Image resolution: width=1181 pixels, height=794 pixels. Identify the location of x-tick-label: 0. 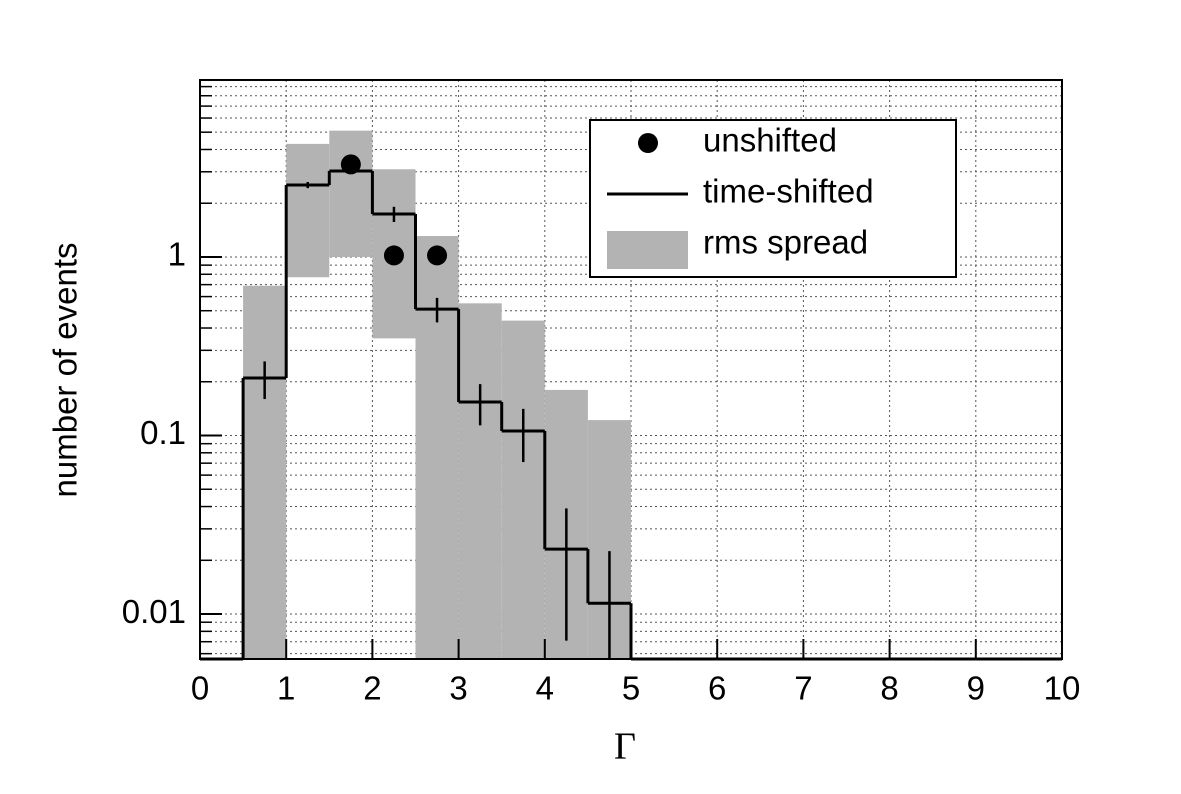
(200, 688).